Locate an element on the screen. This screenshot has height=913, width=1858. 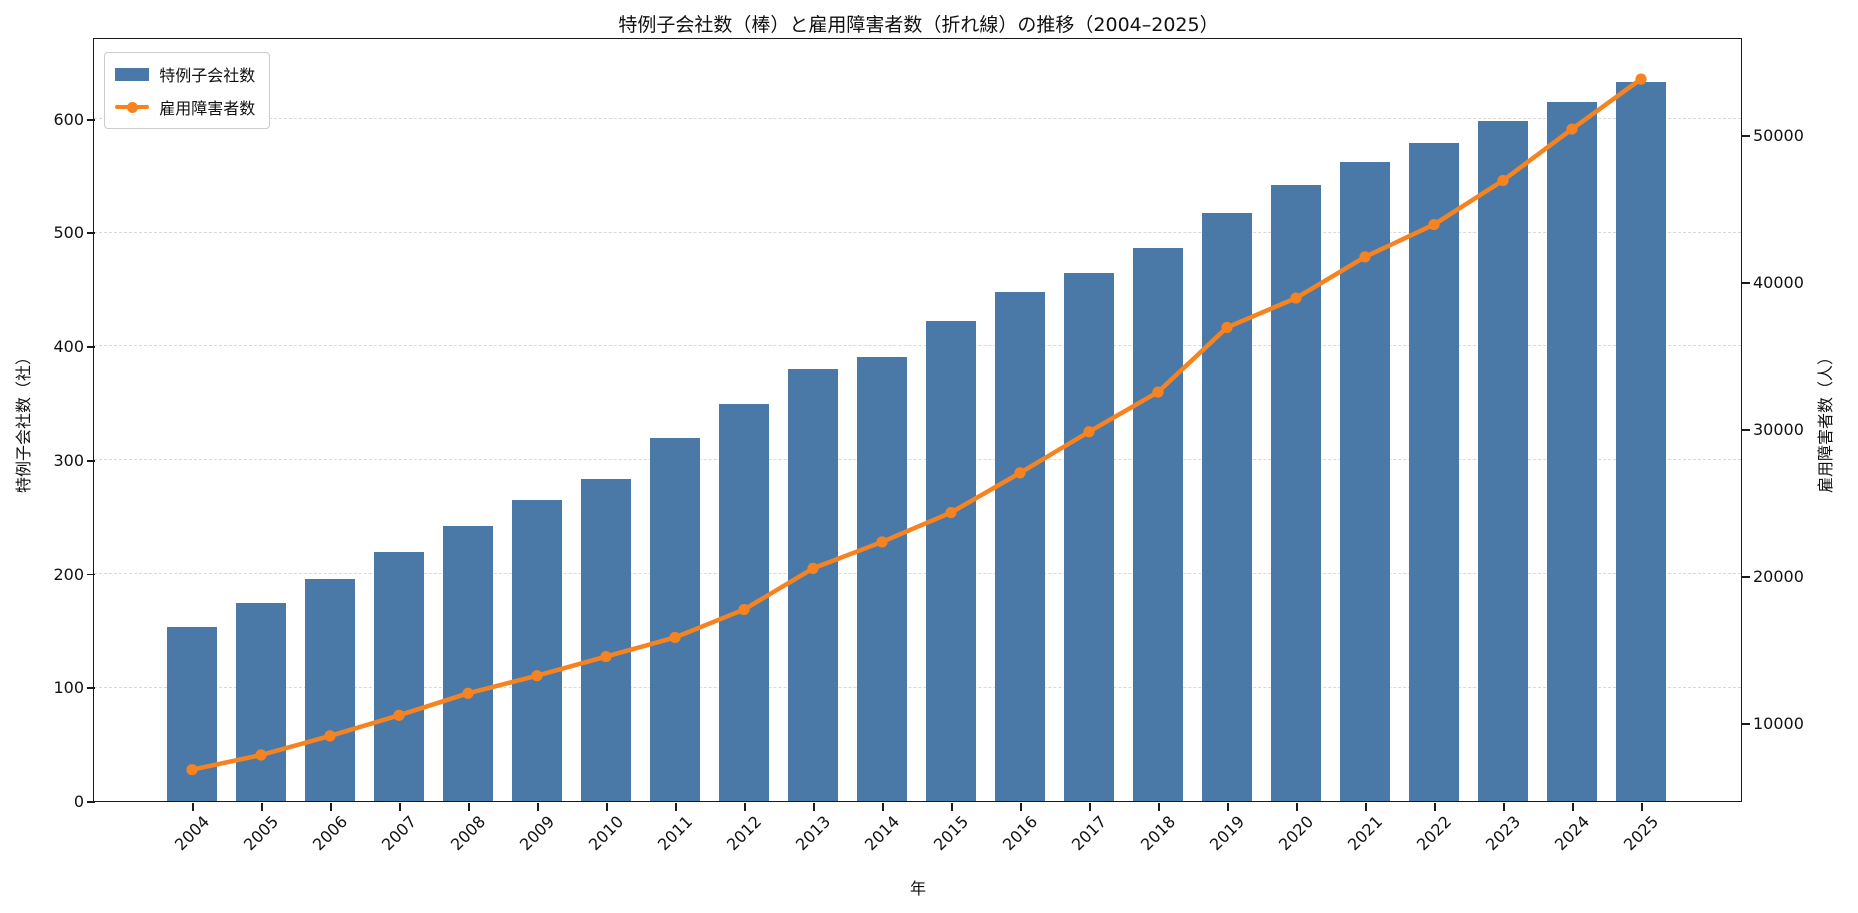
bar-2025 is located at coordinates (1641, 442).